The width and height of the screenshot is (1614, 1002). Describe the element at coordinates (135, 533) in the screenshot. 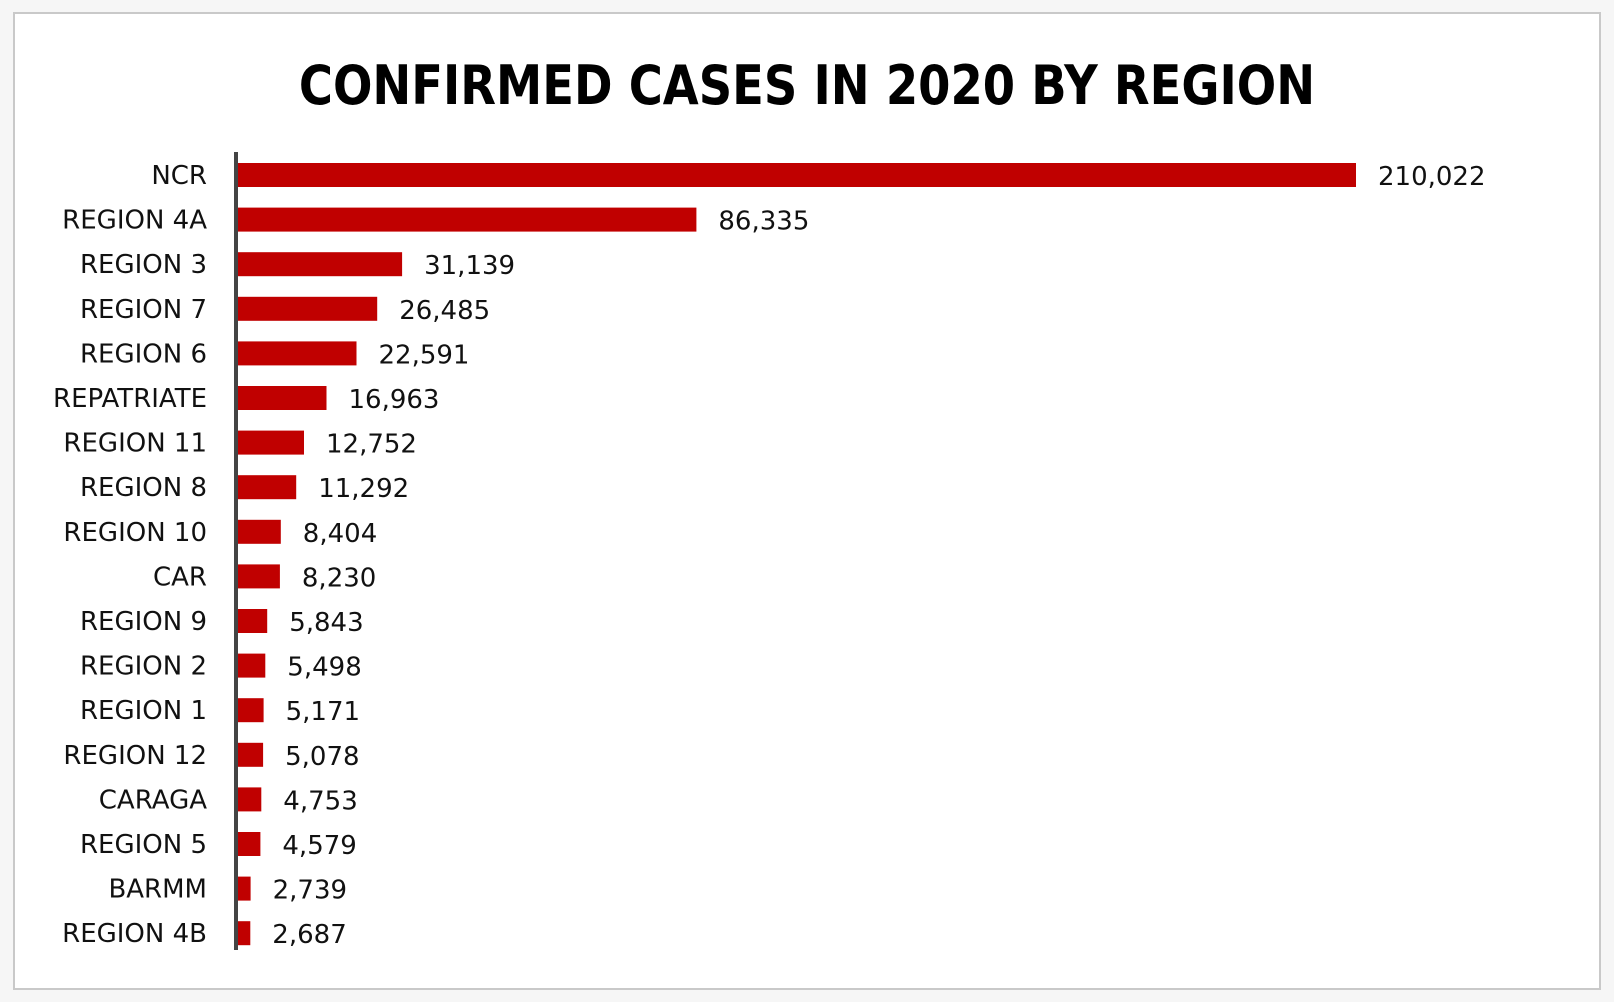

I see `category-label: REGION 10` at that location.